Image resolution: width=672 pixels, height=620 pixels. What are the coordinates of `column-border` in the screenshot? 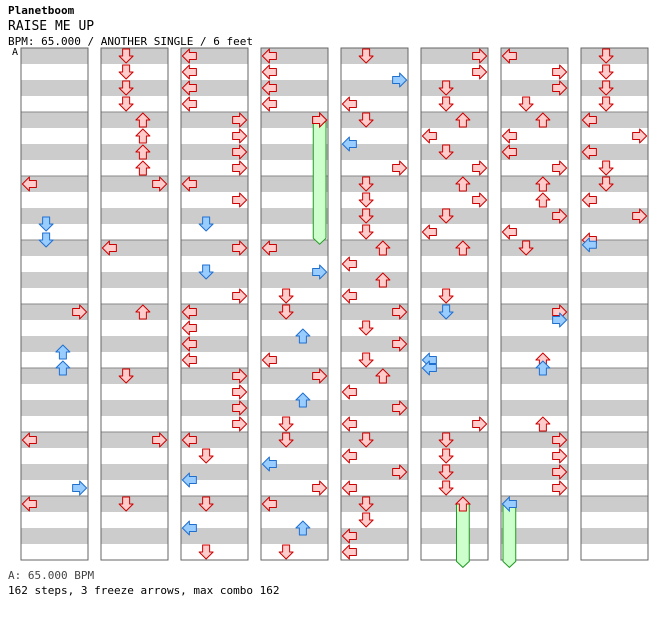 It's located at (454, 304).